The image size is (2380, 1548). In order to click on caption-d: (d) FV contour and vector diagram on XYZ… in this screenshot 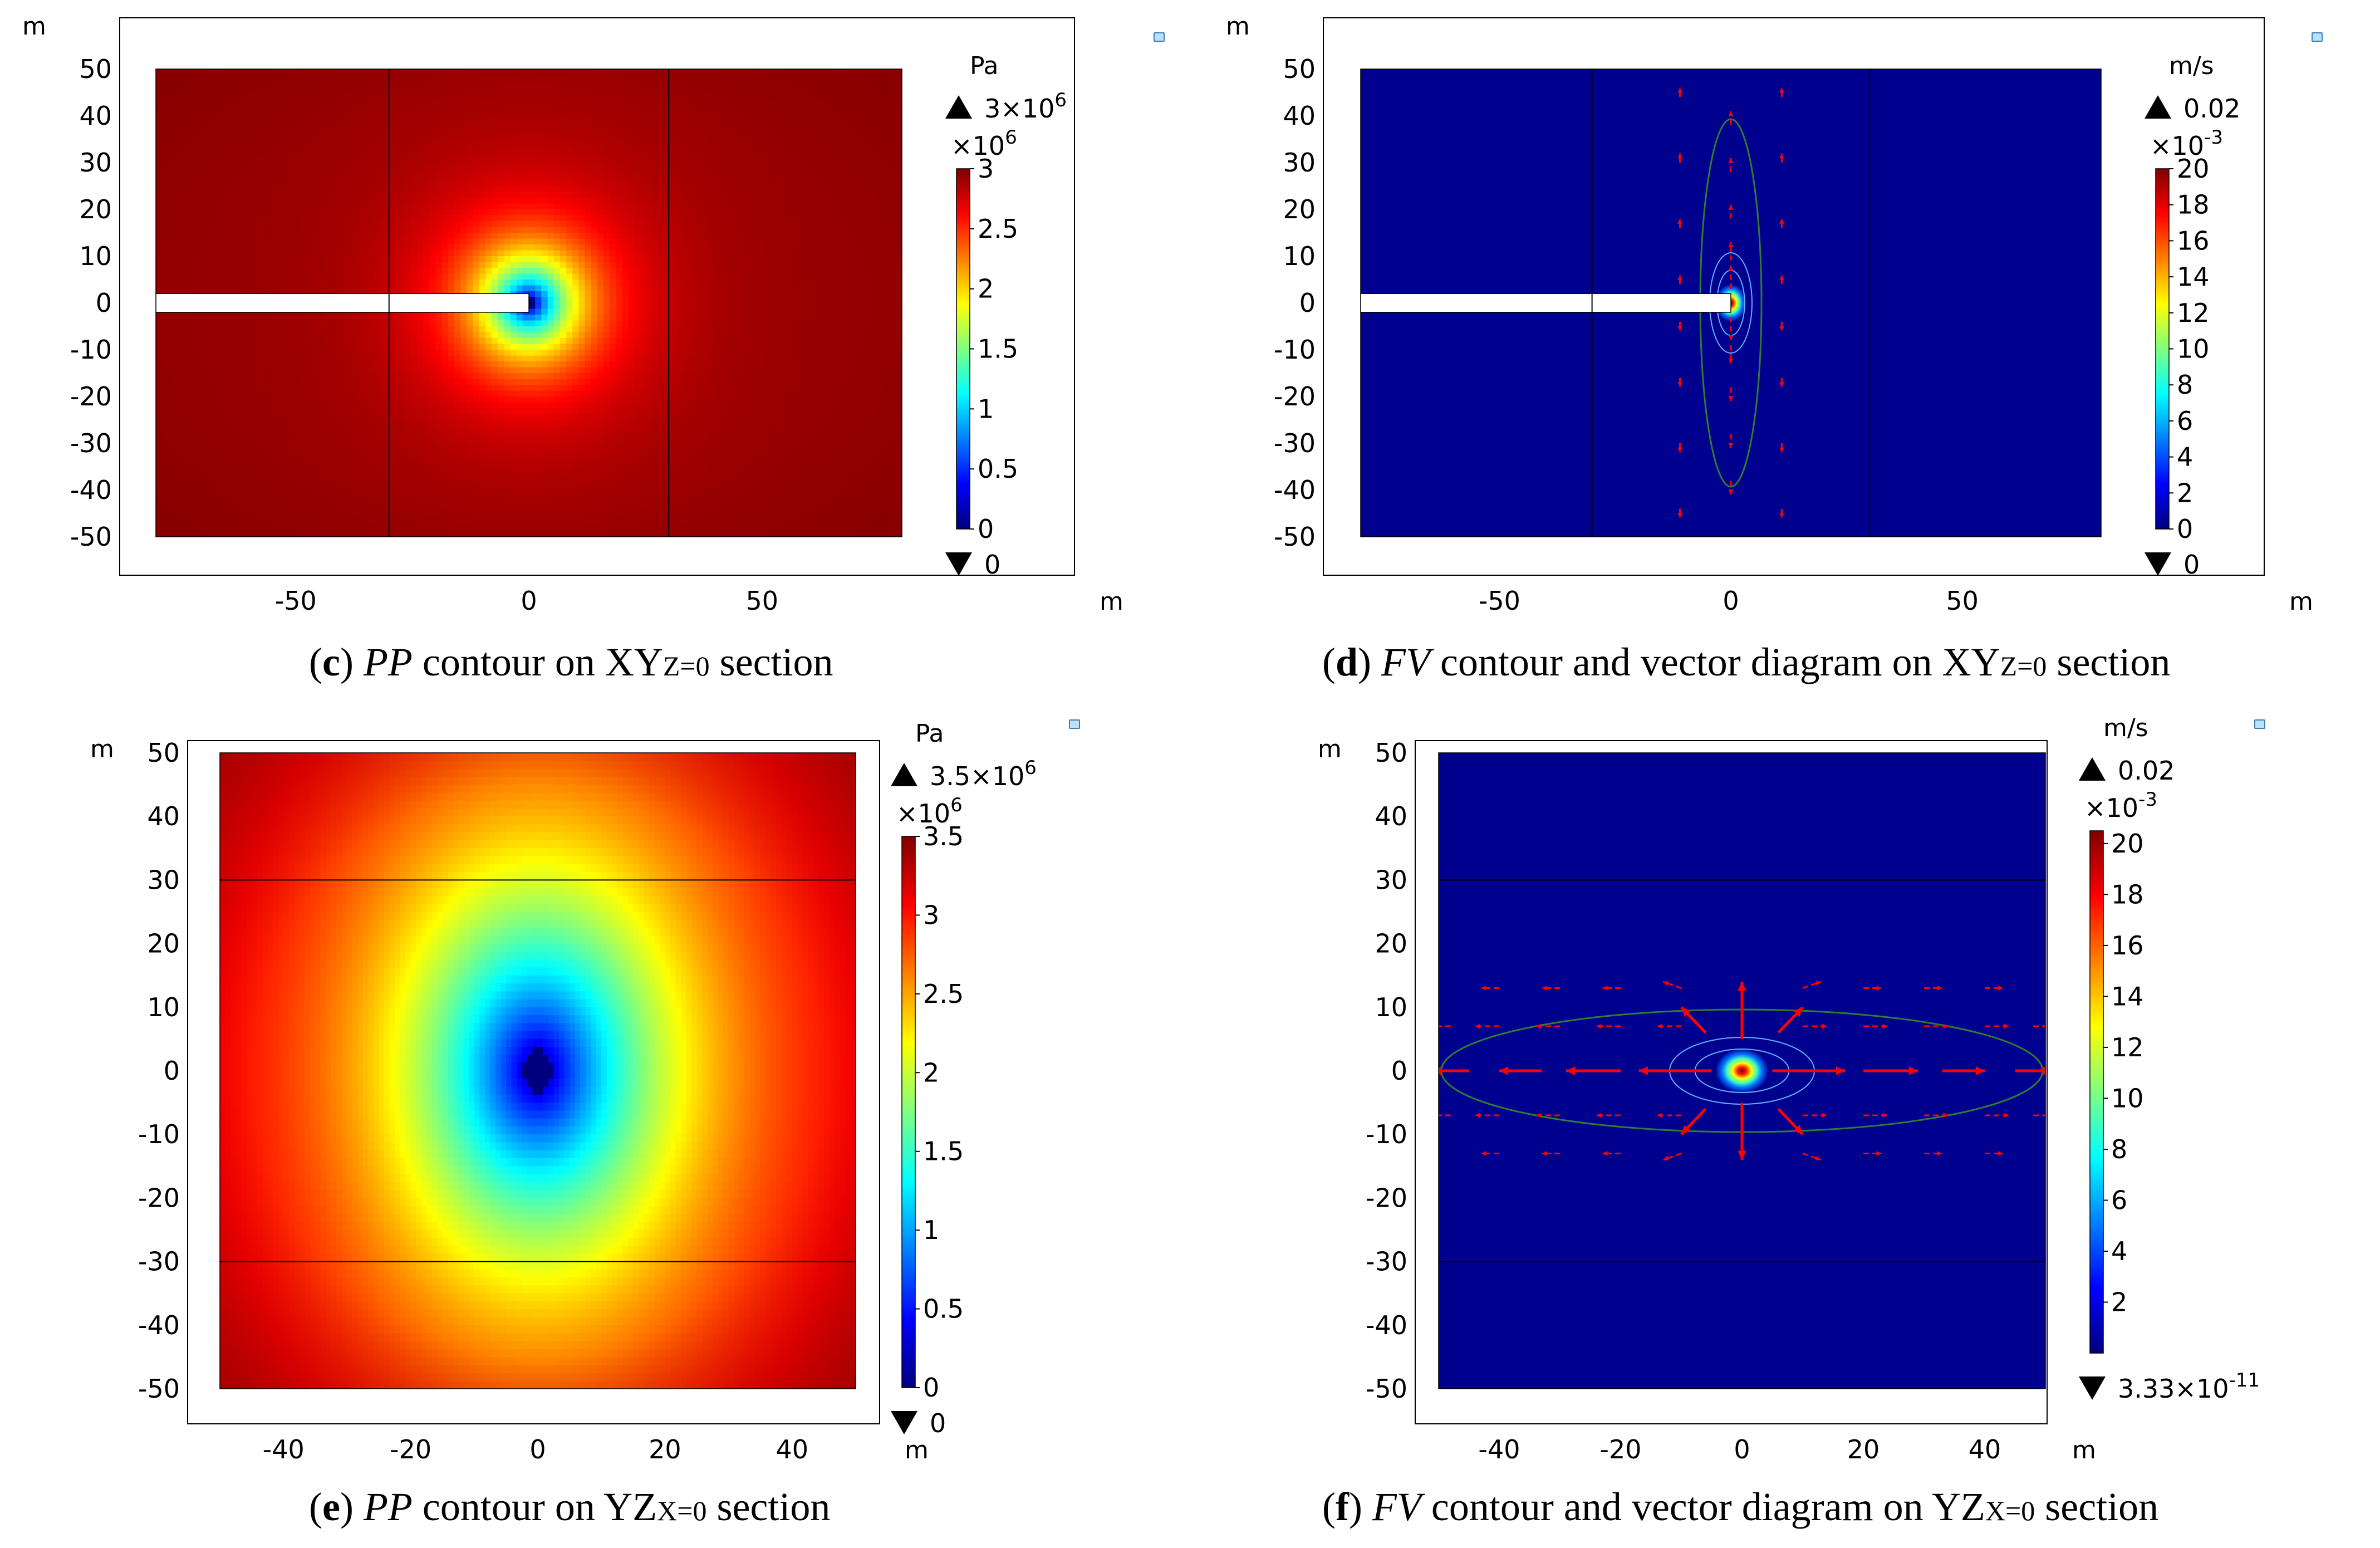, I will do `click(1746, 662)`.